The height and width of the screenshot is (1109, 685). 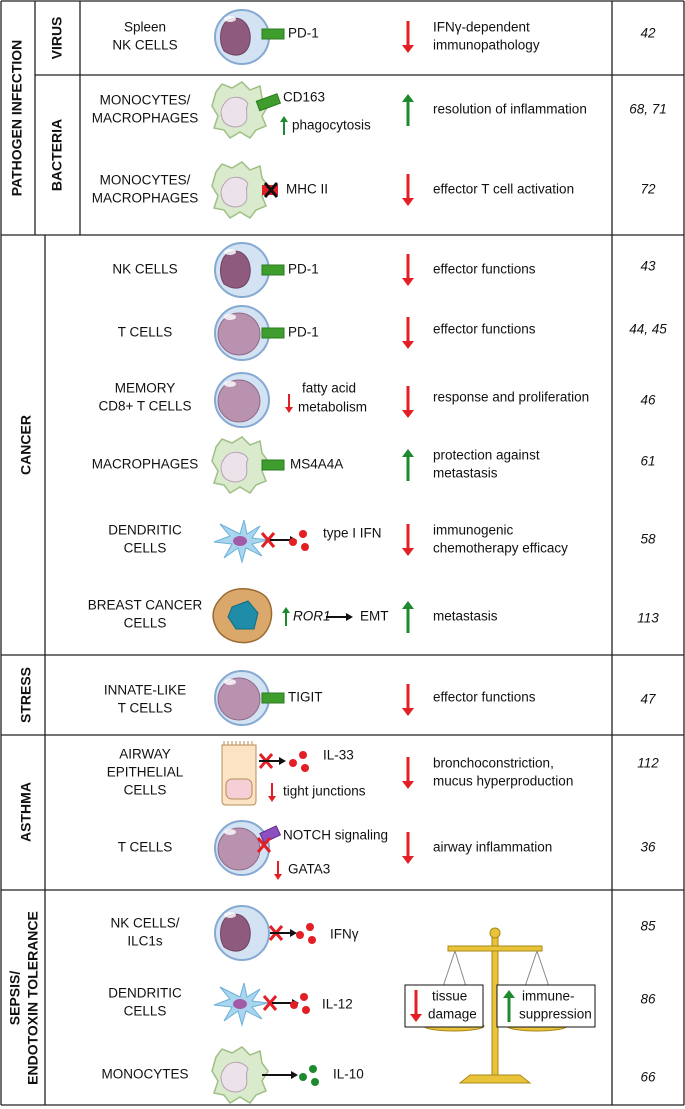 What do you see at coordinates (648, 266) in the screenshot?
I see `reference: 43` at bounding box center [648, 266].